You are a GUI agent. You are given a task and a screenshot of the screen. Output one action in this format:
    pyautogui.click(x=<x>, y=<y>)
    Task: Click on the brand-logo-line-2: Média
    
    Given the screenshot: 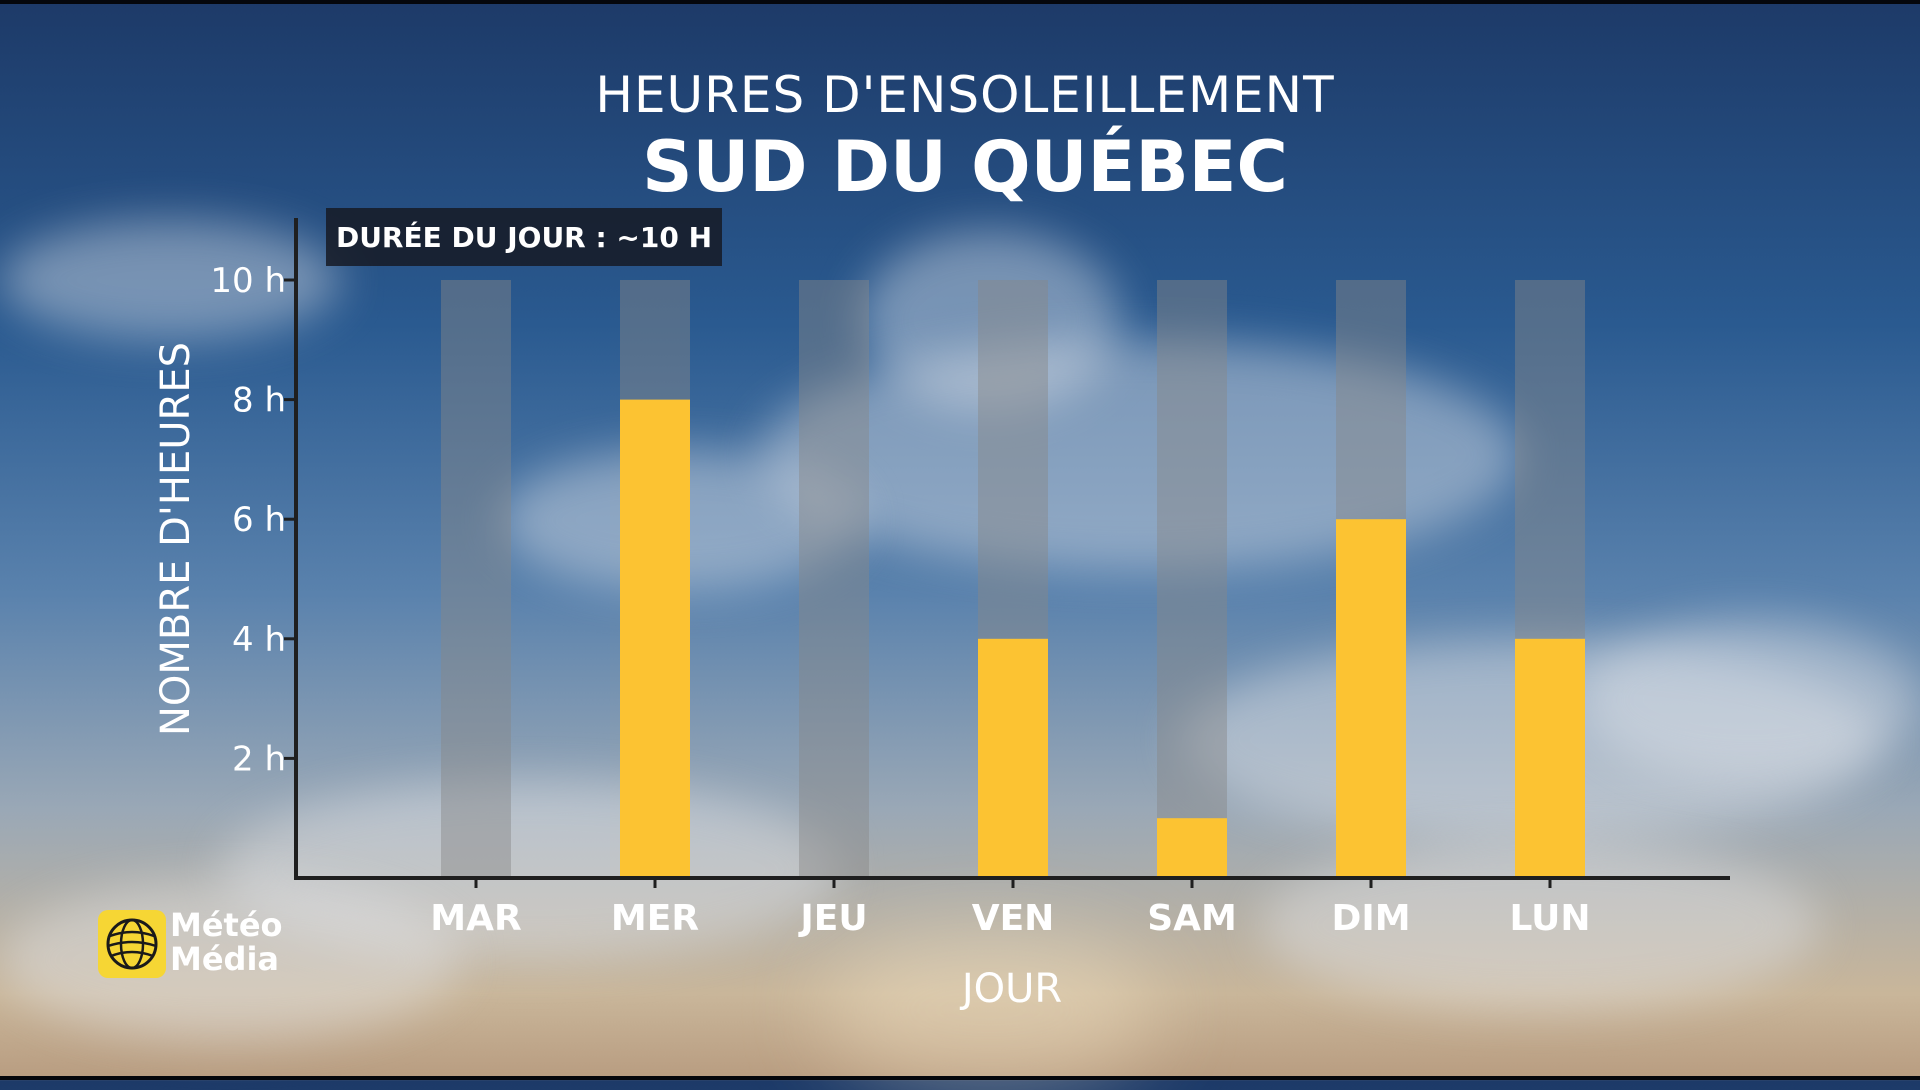 What is the action you would take?
    pyautogui.click(x=225, y=959)
    